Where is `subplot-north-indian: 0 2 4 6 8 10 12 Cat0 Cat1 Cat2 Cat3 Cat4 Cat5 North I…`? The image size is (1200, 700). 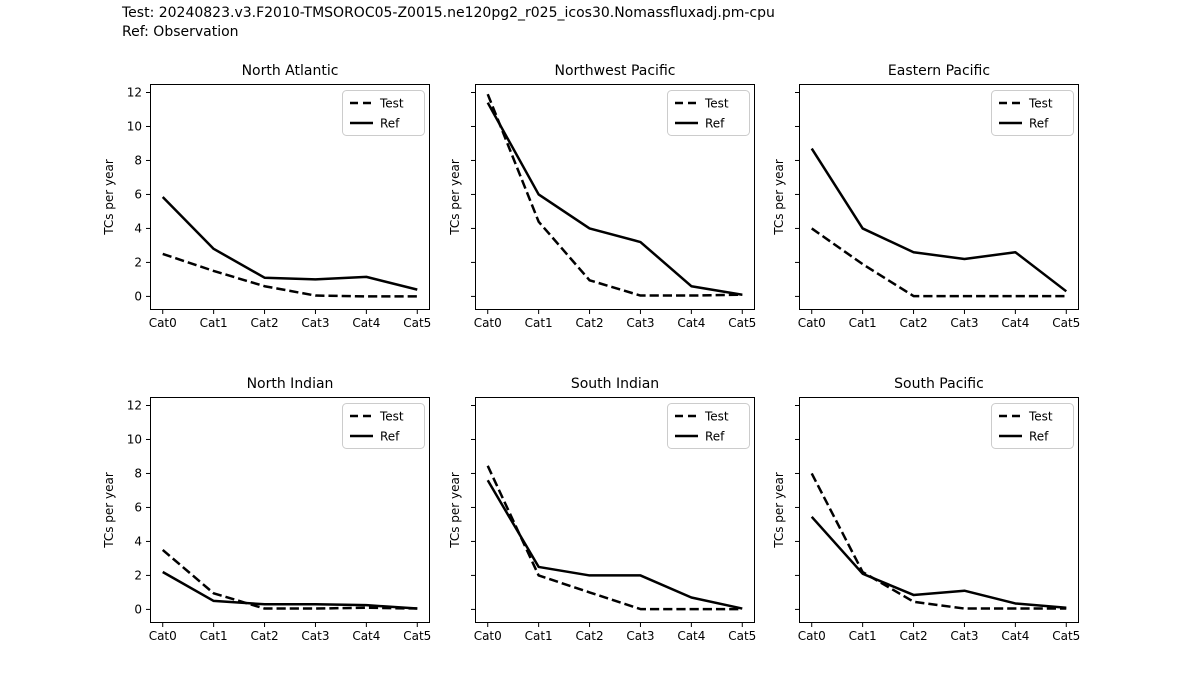 subplot-north-indian: 0 2 4 6 8 10 12 Cat0 Cat1 Cat2 Cat3 Cat4 Cat5 North I… is located at coordinates (266, 509).